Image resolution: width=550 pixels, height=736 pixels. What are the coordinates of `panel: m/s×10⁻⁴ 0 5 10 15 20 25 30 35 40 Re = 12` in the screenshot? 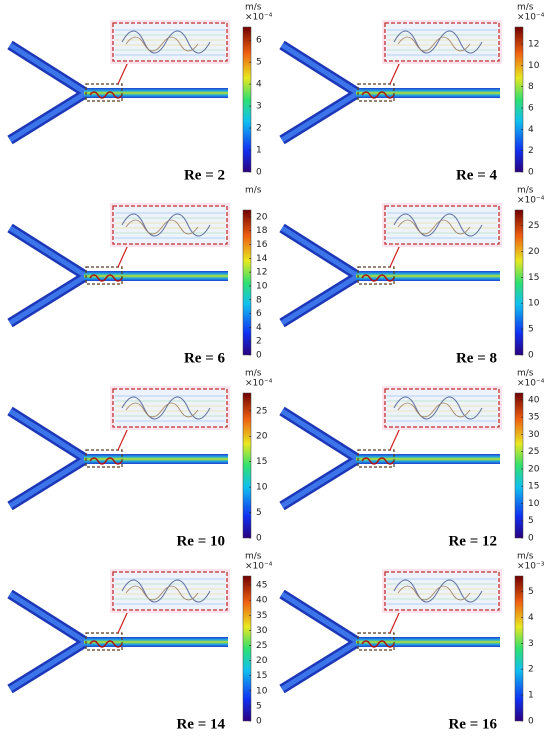 It's located at (412, 459).